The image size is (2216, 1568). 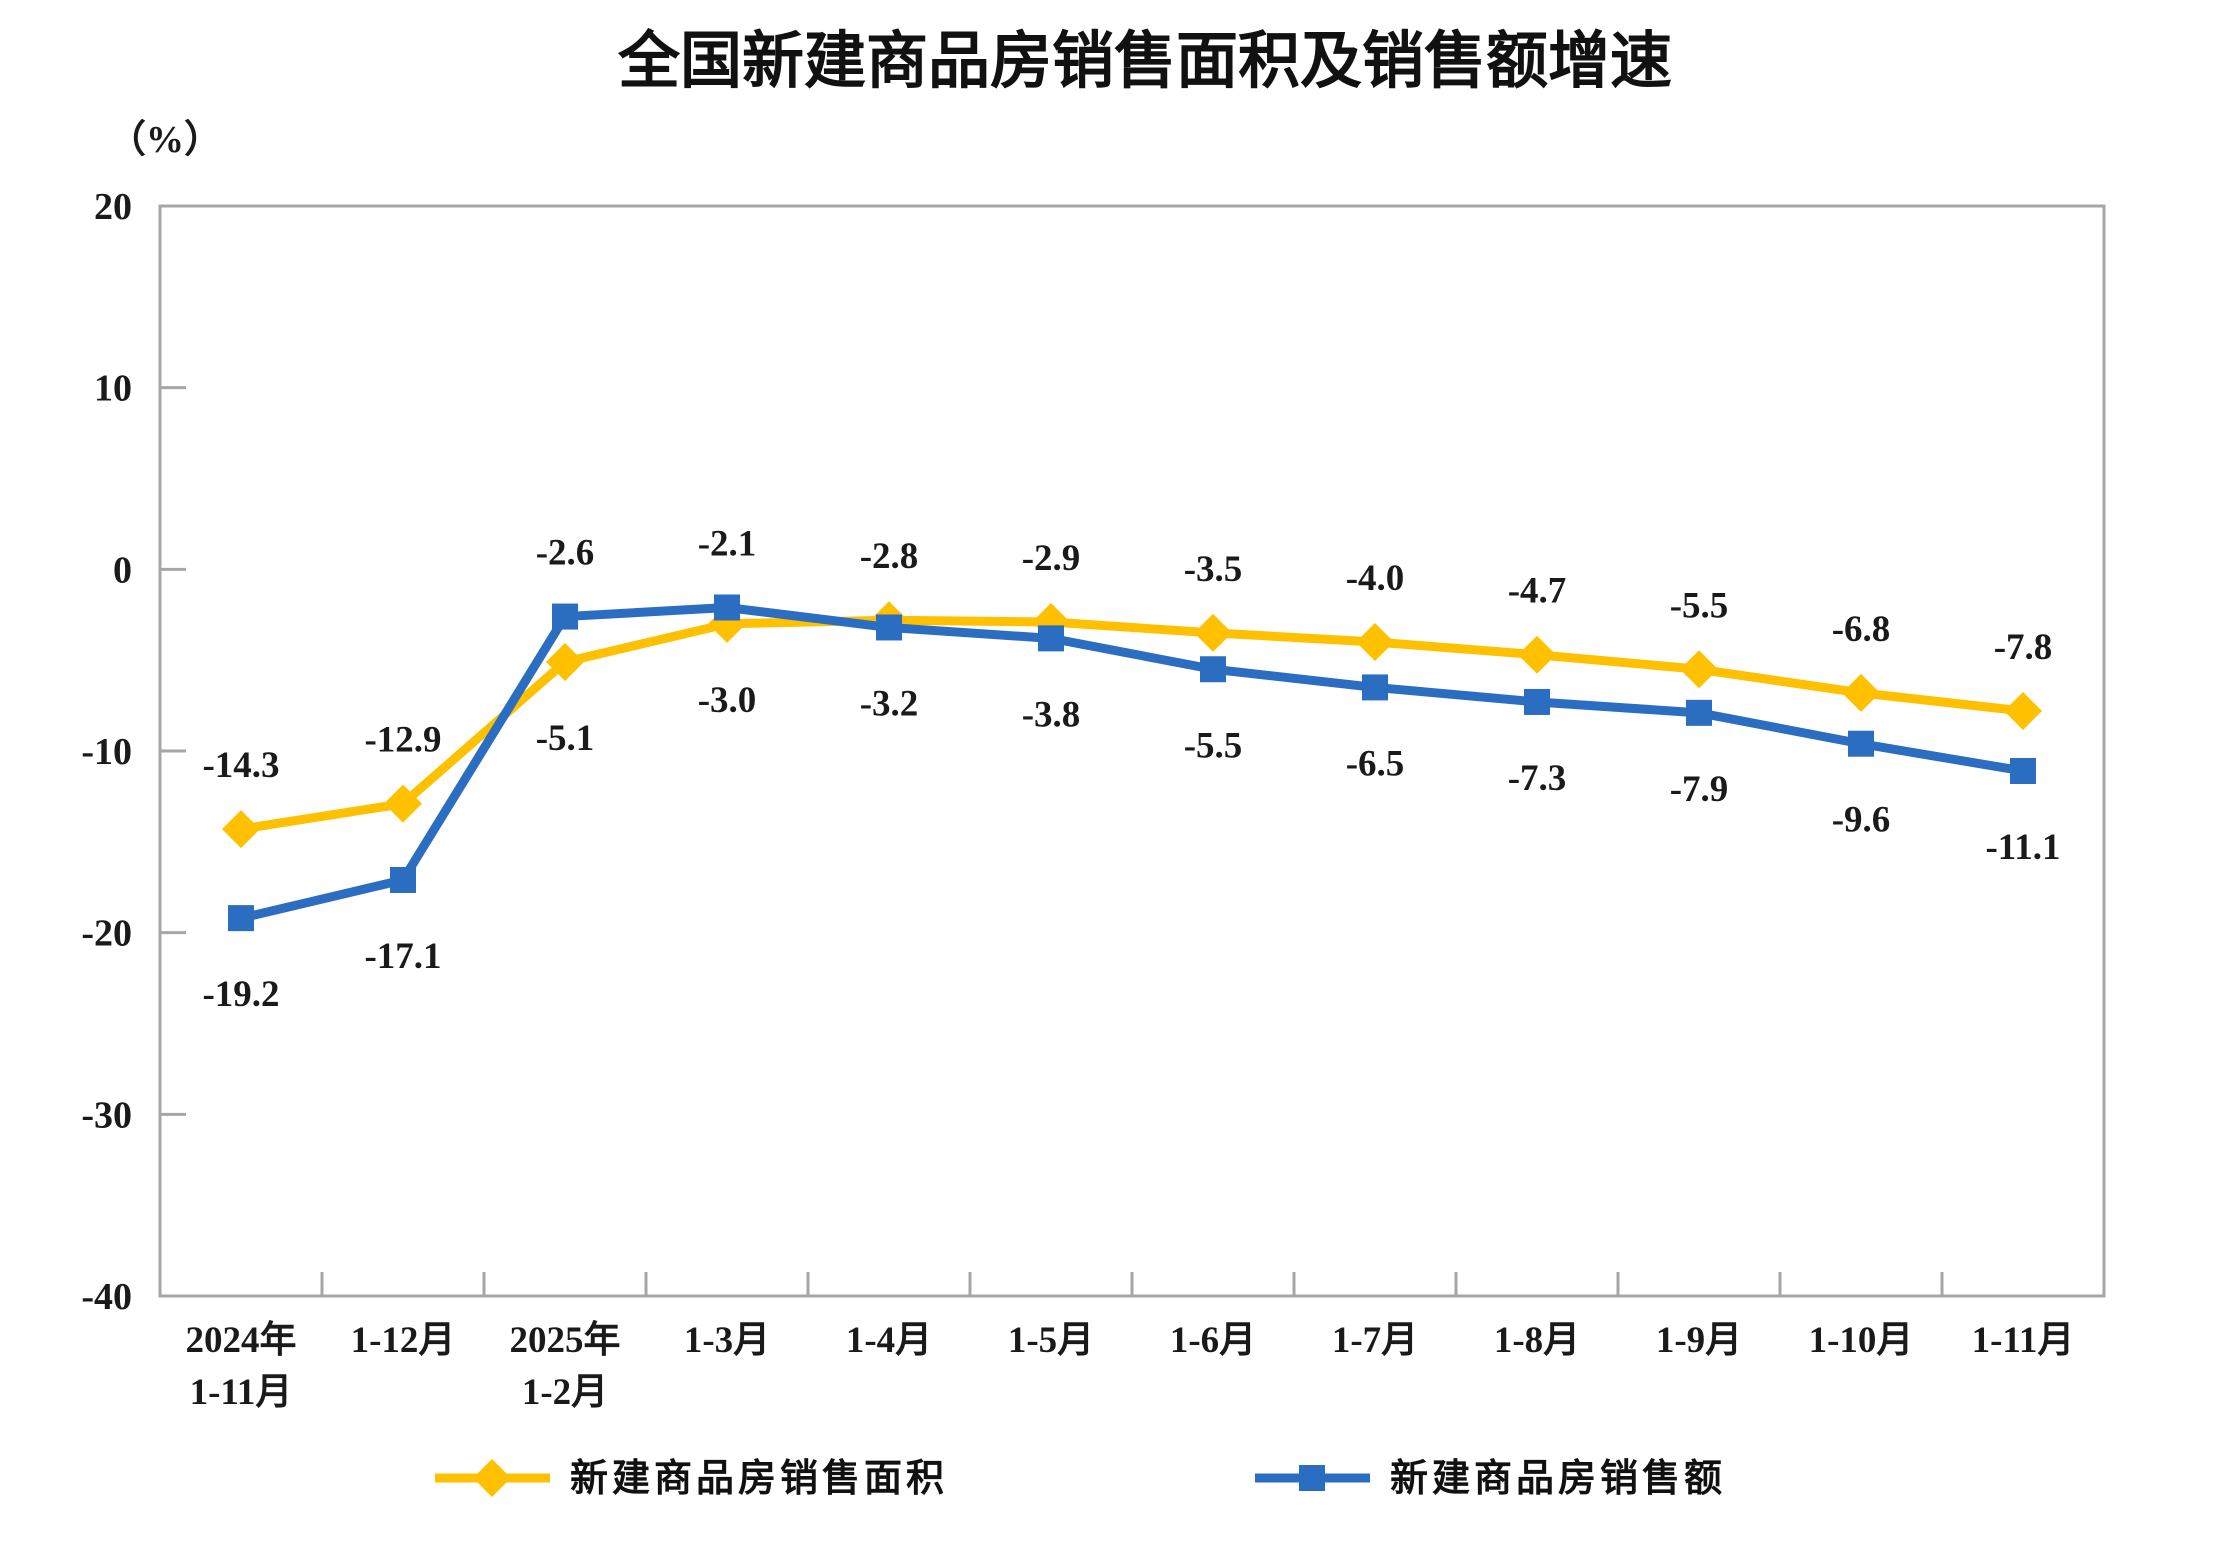 I want to click on x-axis-label: 1-5月, so click(x=1051, y=1340).